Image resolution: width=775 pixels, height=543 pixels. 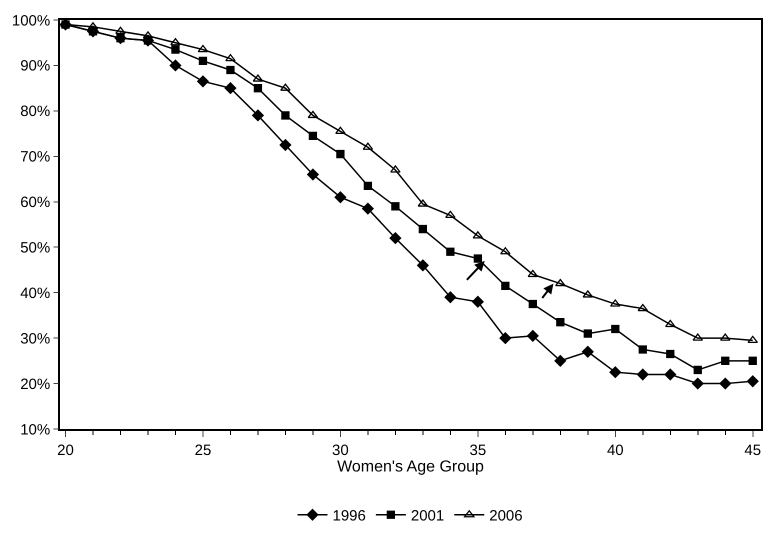 What do you see at coordinates (203, 450) in the screenshot?
I see `x-tick-label: 25` at bounding box center [203, 450].